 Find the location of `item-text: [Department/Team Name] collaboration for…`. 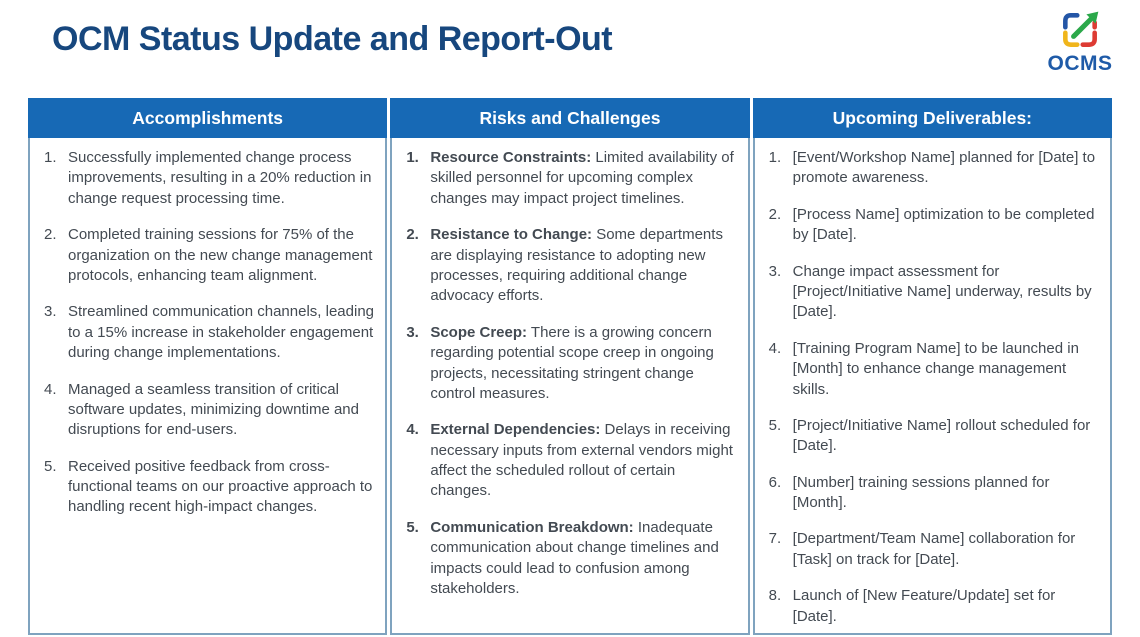

item-text: [Department/Team Name] collaboration for… is located at coordinates (934, 549).